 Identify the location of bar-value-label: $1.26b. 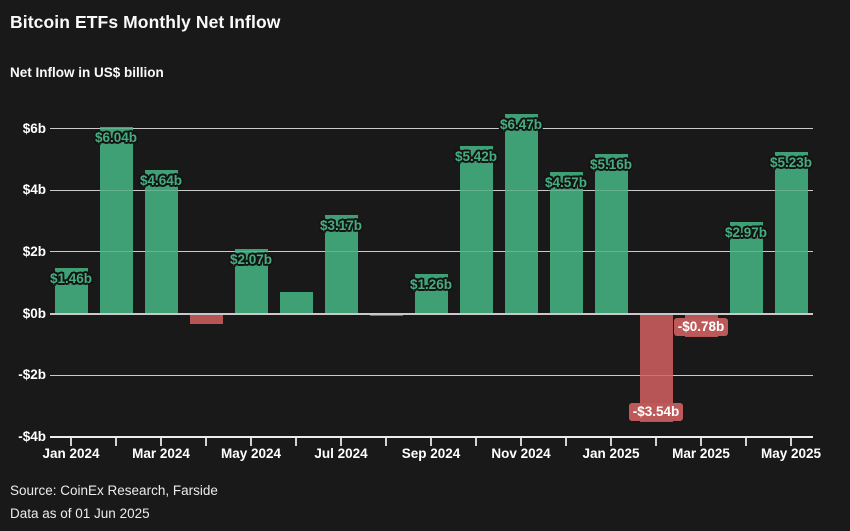
(431, 285).